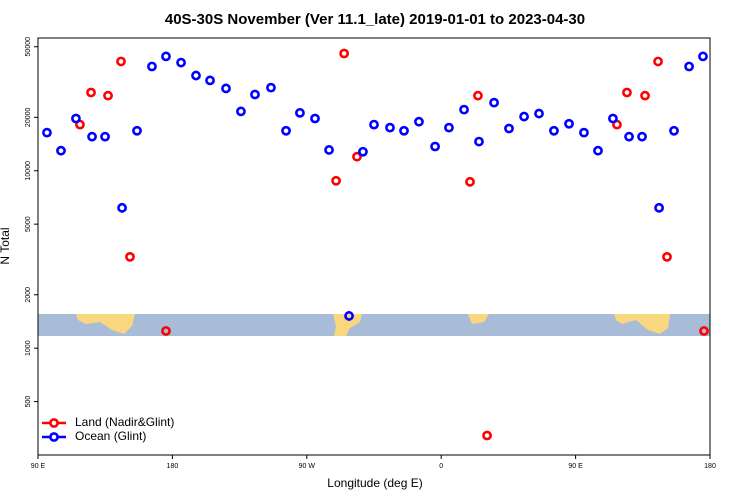 The width and height of the screenshot is (750, 500). I want to click on y-tick-label: 500, so click(28, 402).